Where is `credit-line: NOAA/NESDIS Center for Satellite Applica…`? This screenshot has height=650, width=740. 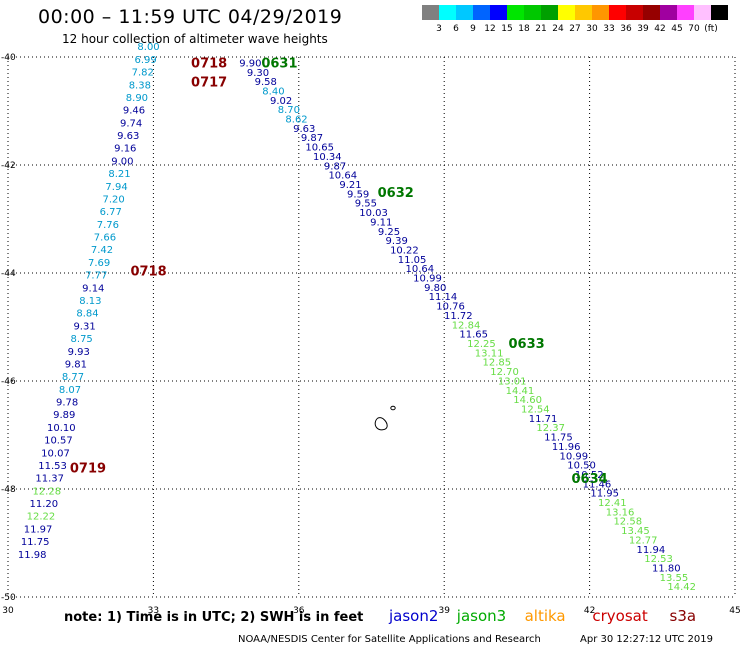 credit-line: NOAA/NESDIS Center for Satellite Applica… is located at coordinates (389, 639).